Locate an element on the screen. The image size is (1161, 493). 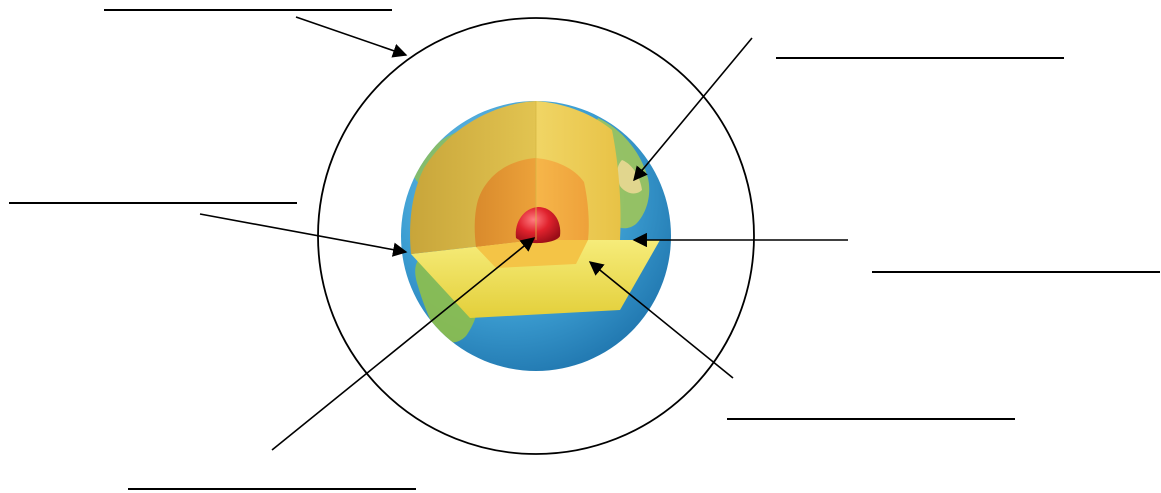
arrow-to-inner-core is located at coordinates (403, 344).